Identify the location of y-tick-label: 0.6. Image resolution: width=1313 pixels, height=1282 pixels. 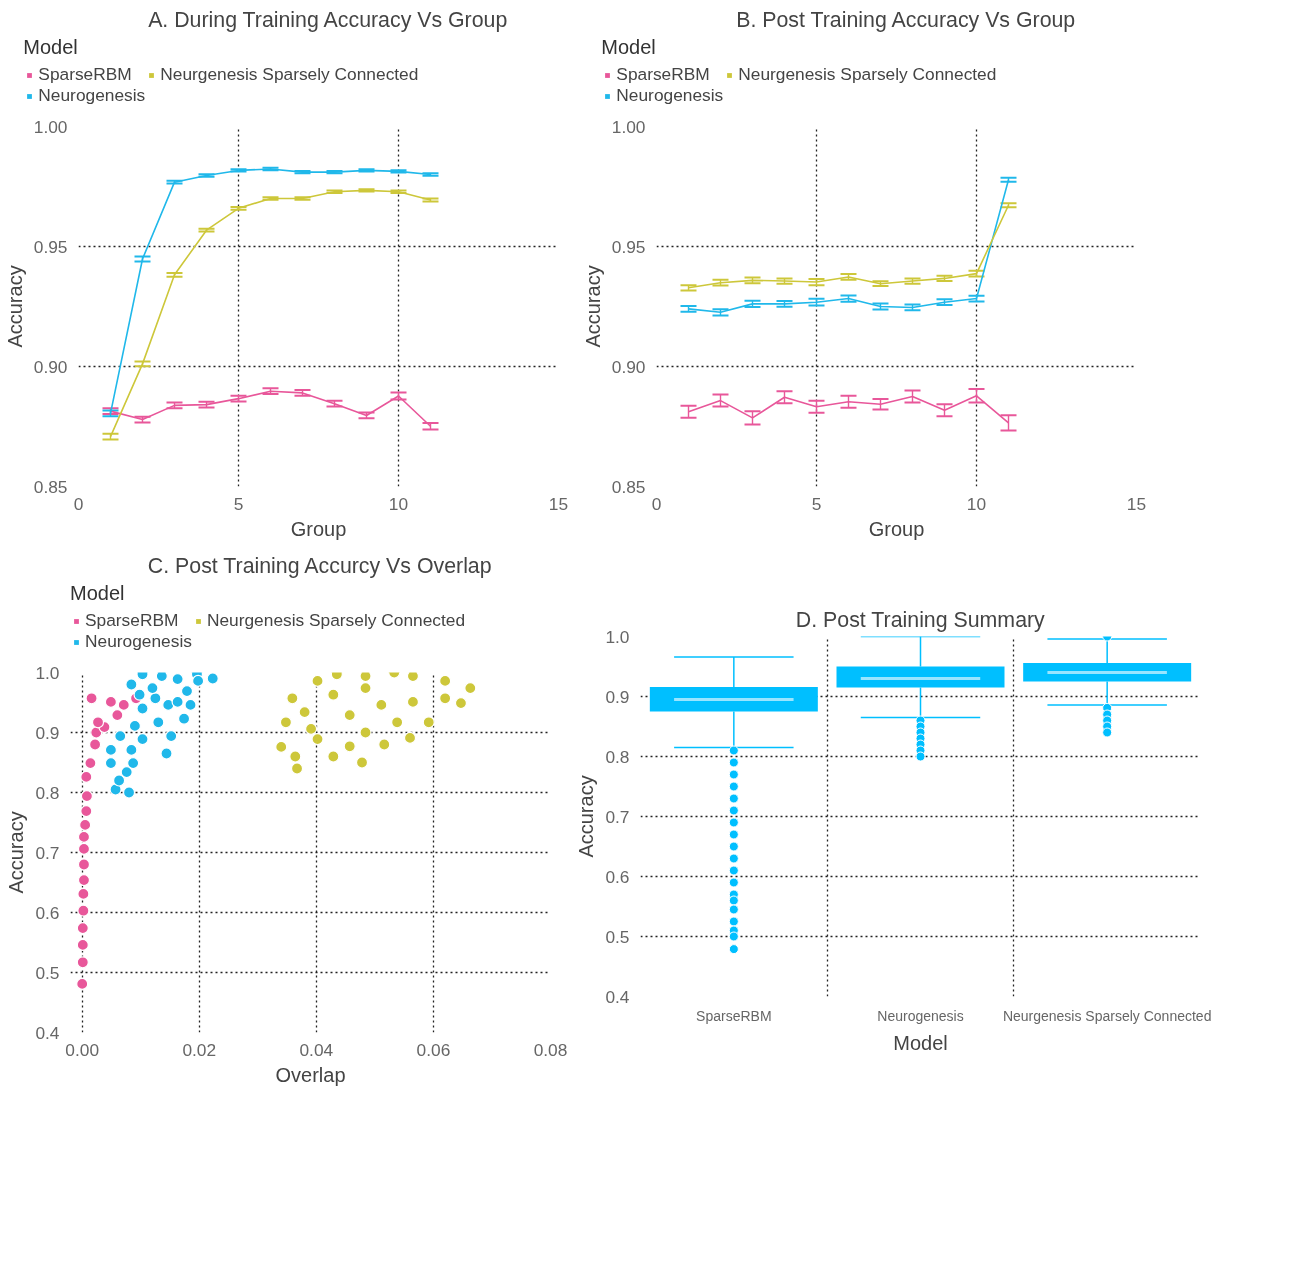
(47, 912).